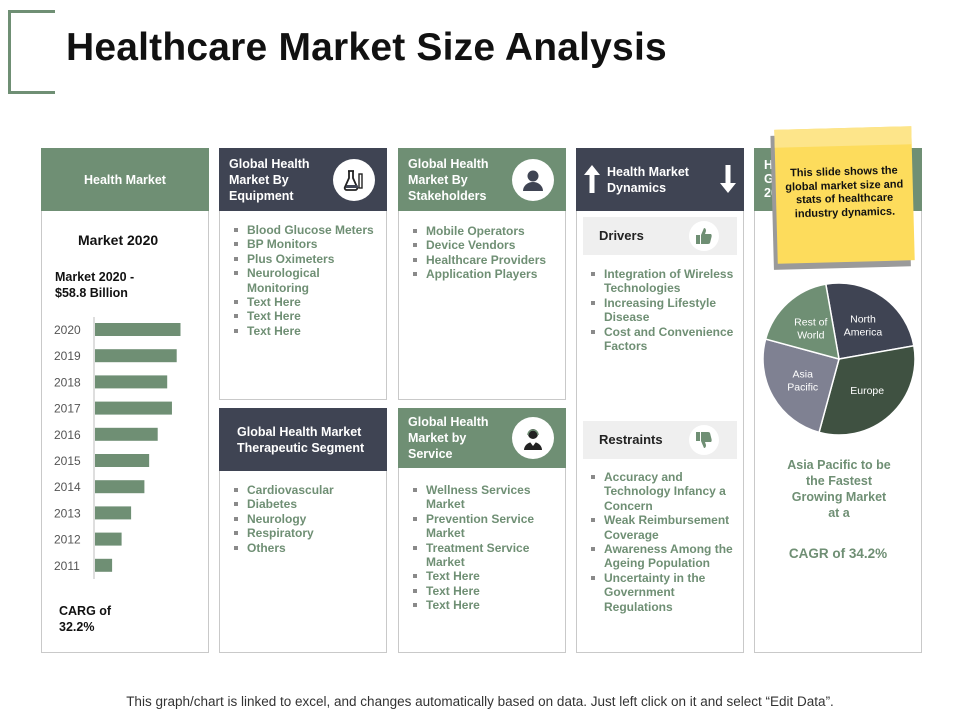 The width and height of the screenshot is (960, 720). Describe the element at coordinates (304, 259) in the screenshot. I see `list-item: Plus Oximeters` at that location.